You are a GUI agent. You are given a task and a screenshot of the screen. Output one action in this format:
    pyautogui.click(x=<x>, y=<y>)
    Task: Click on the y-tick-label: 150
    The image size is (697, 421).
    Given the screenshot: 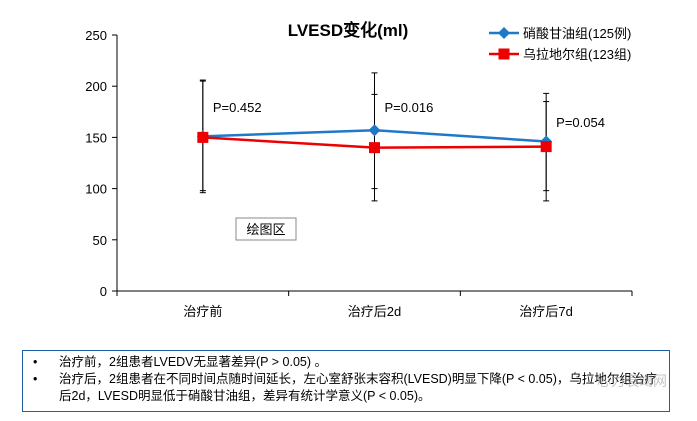 What is the action you would take?
    pyautogui.click(x=96, y=137)
    